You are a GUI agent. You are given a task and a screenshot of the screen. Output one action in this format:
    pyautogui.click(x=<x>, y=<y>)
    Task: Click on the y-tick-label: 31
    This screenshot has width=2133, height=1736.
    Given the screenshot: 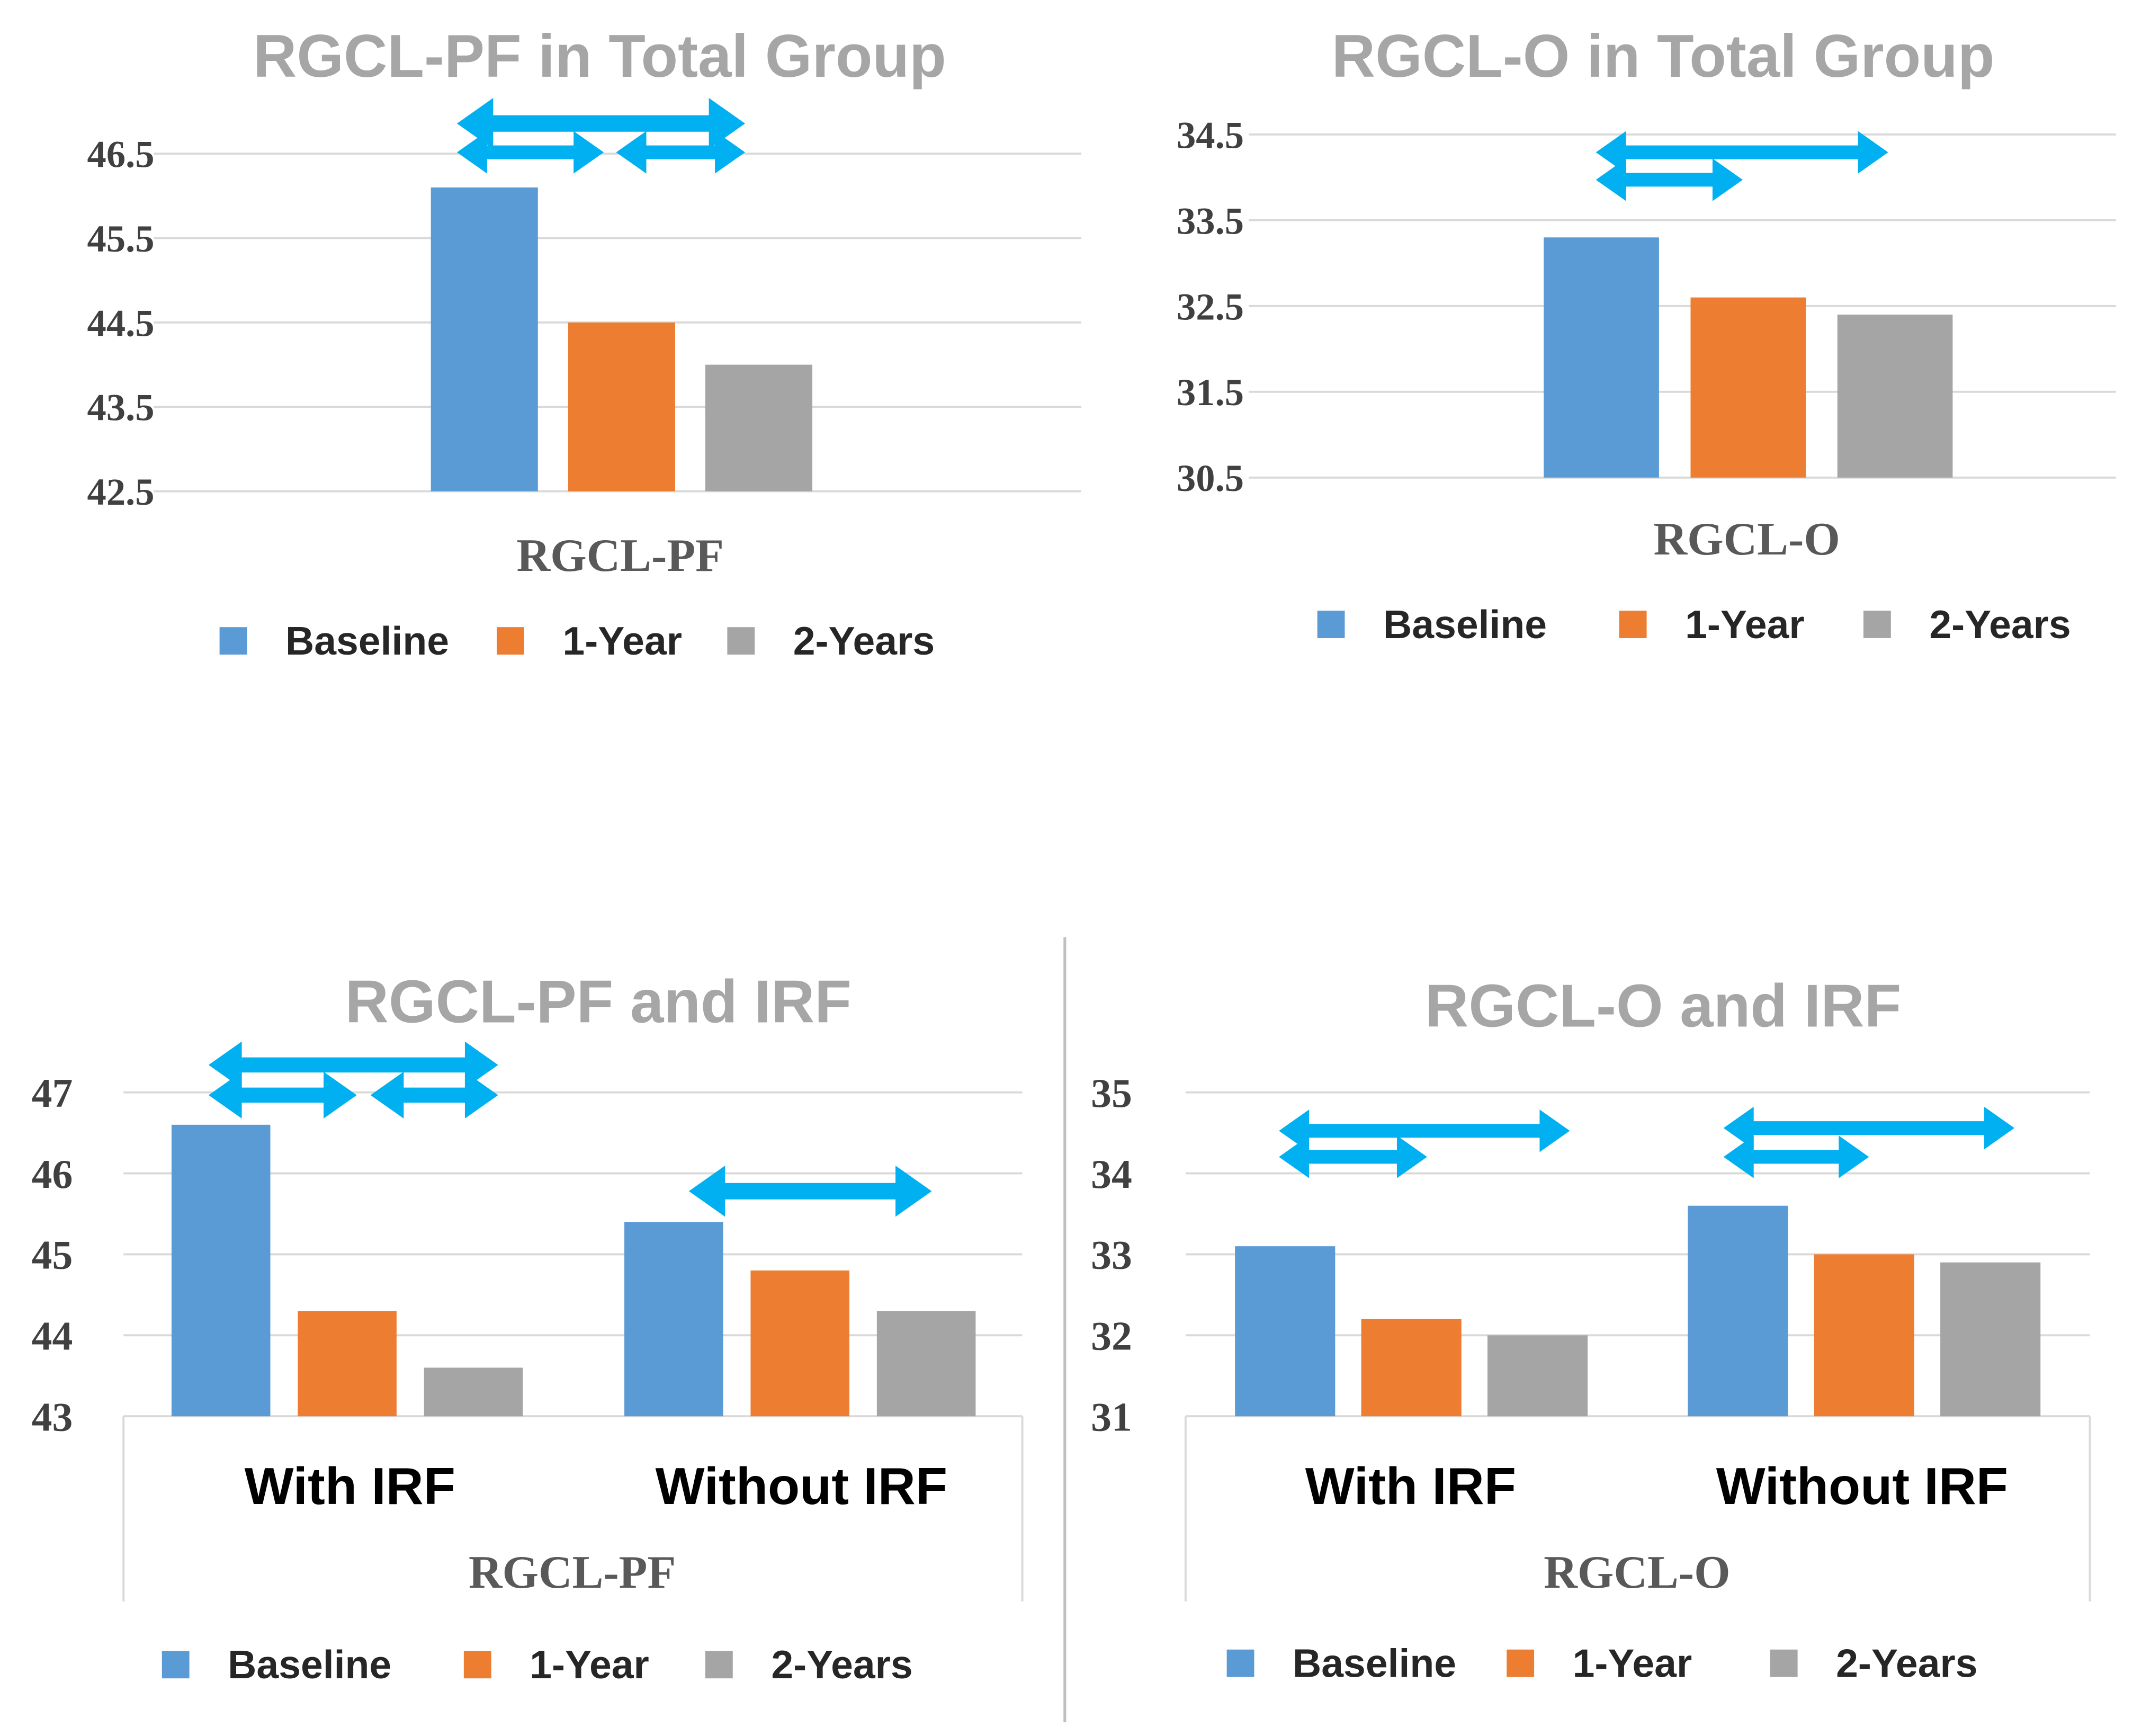 What is the action you would take?
    pyautogui.click(x=1111, y=1416)
    